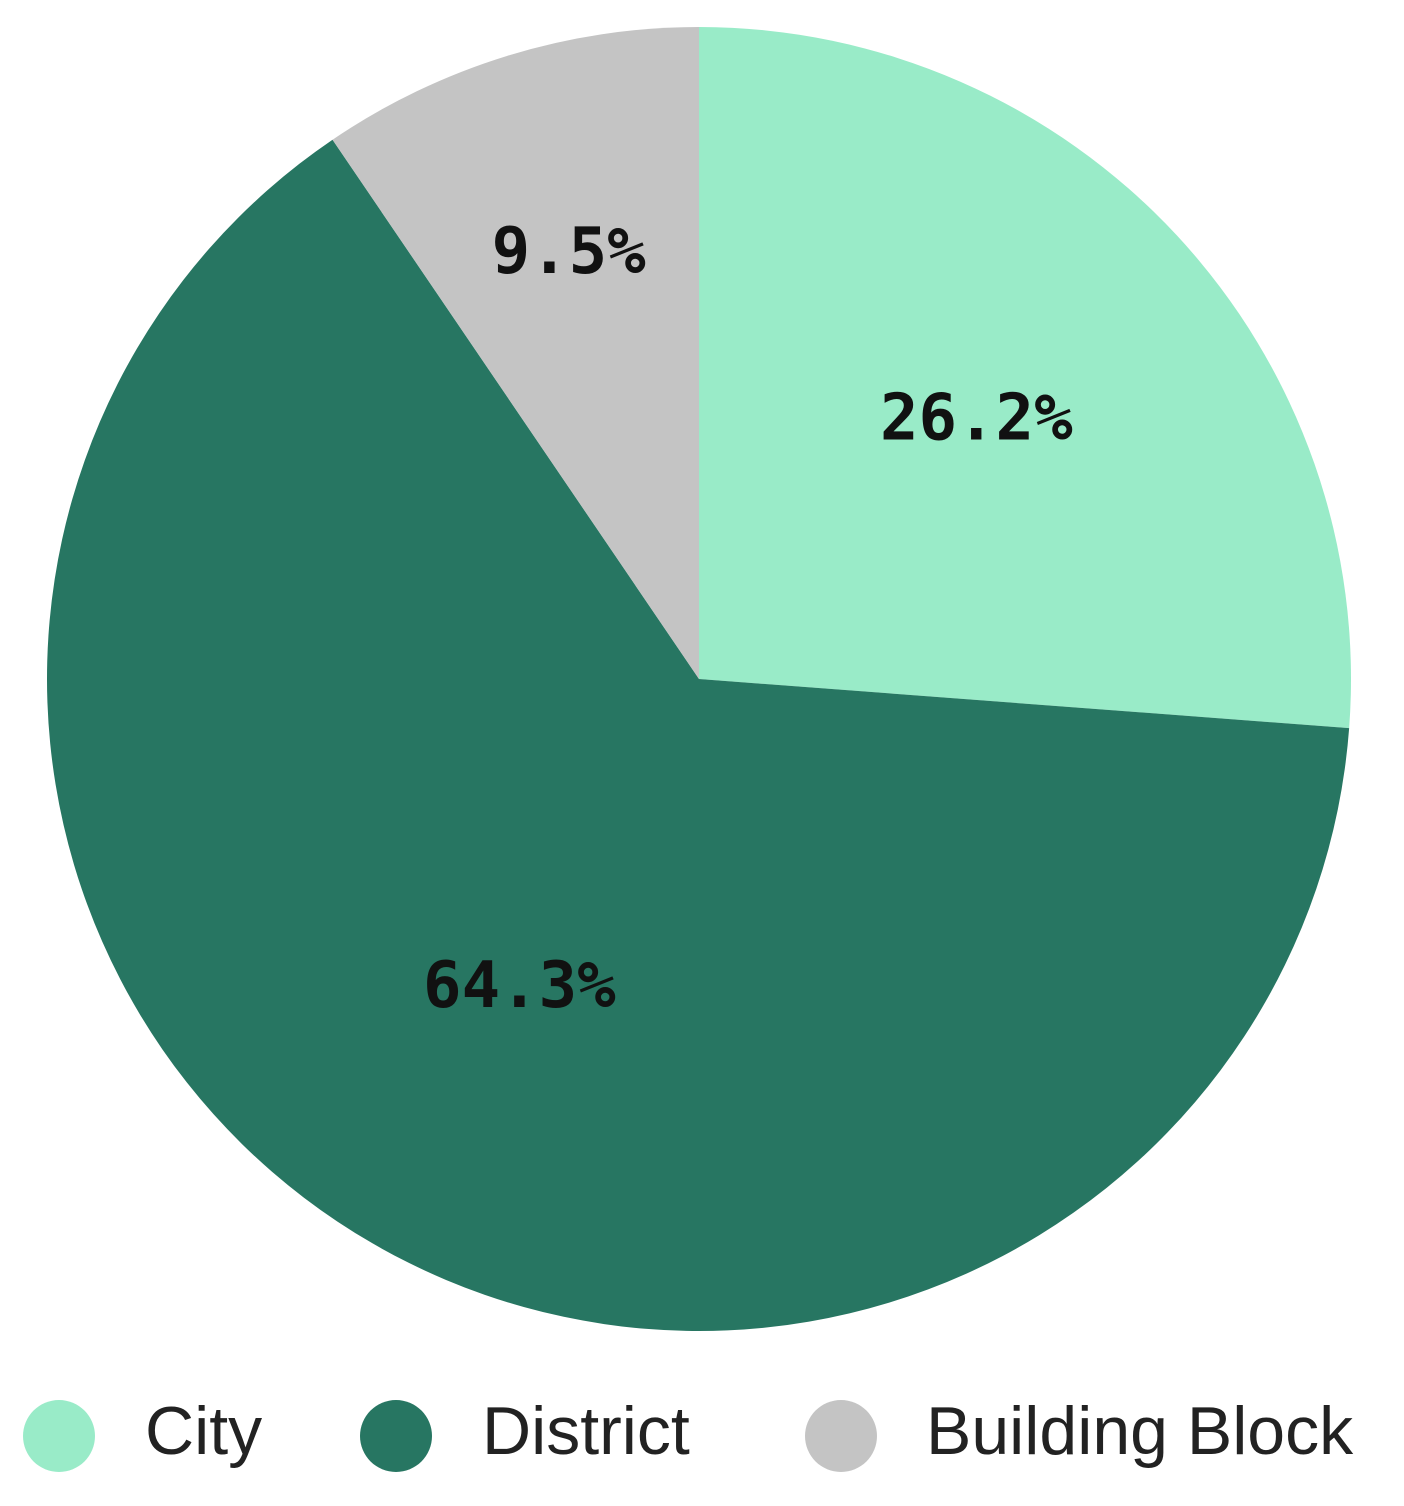 This screenshot has height=1506, width=1404. I want to click on pie-slice-building-block, so click(515, 353).